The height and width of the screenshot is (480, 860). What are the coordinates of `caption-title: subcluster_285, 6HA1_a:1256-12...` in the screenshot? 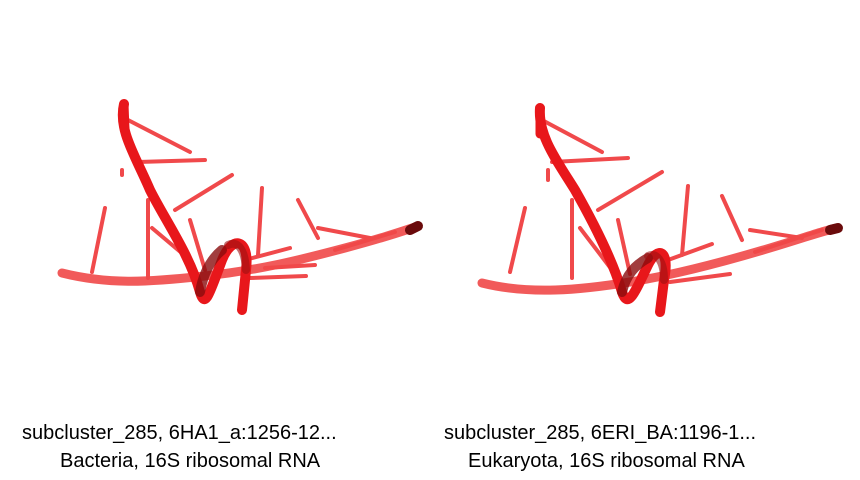 It's located at (179, 433).